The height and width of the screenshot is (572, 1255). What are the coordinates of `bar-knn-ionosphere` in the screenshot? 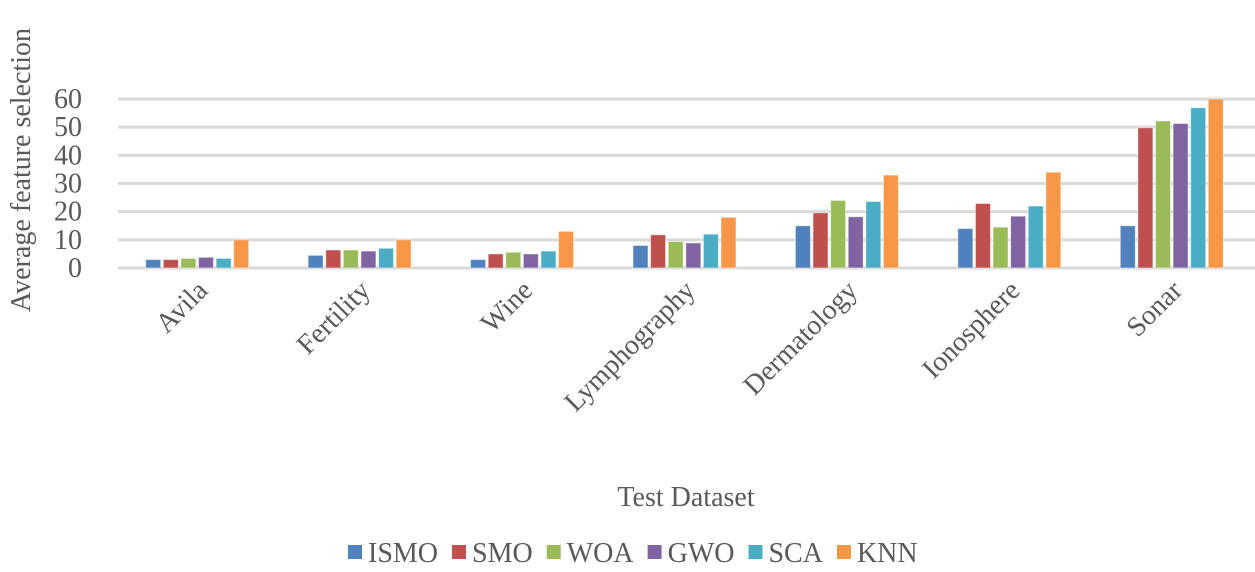 It's located at (1053, 220).